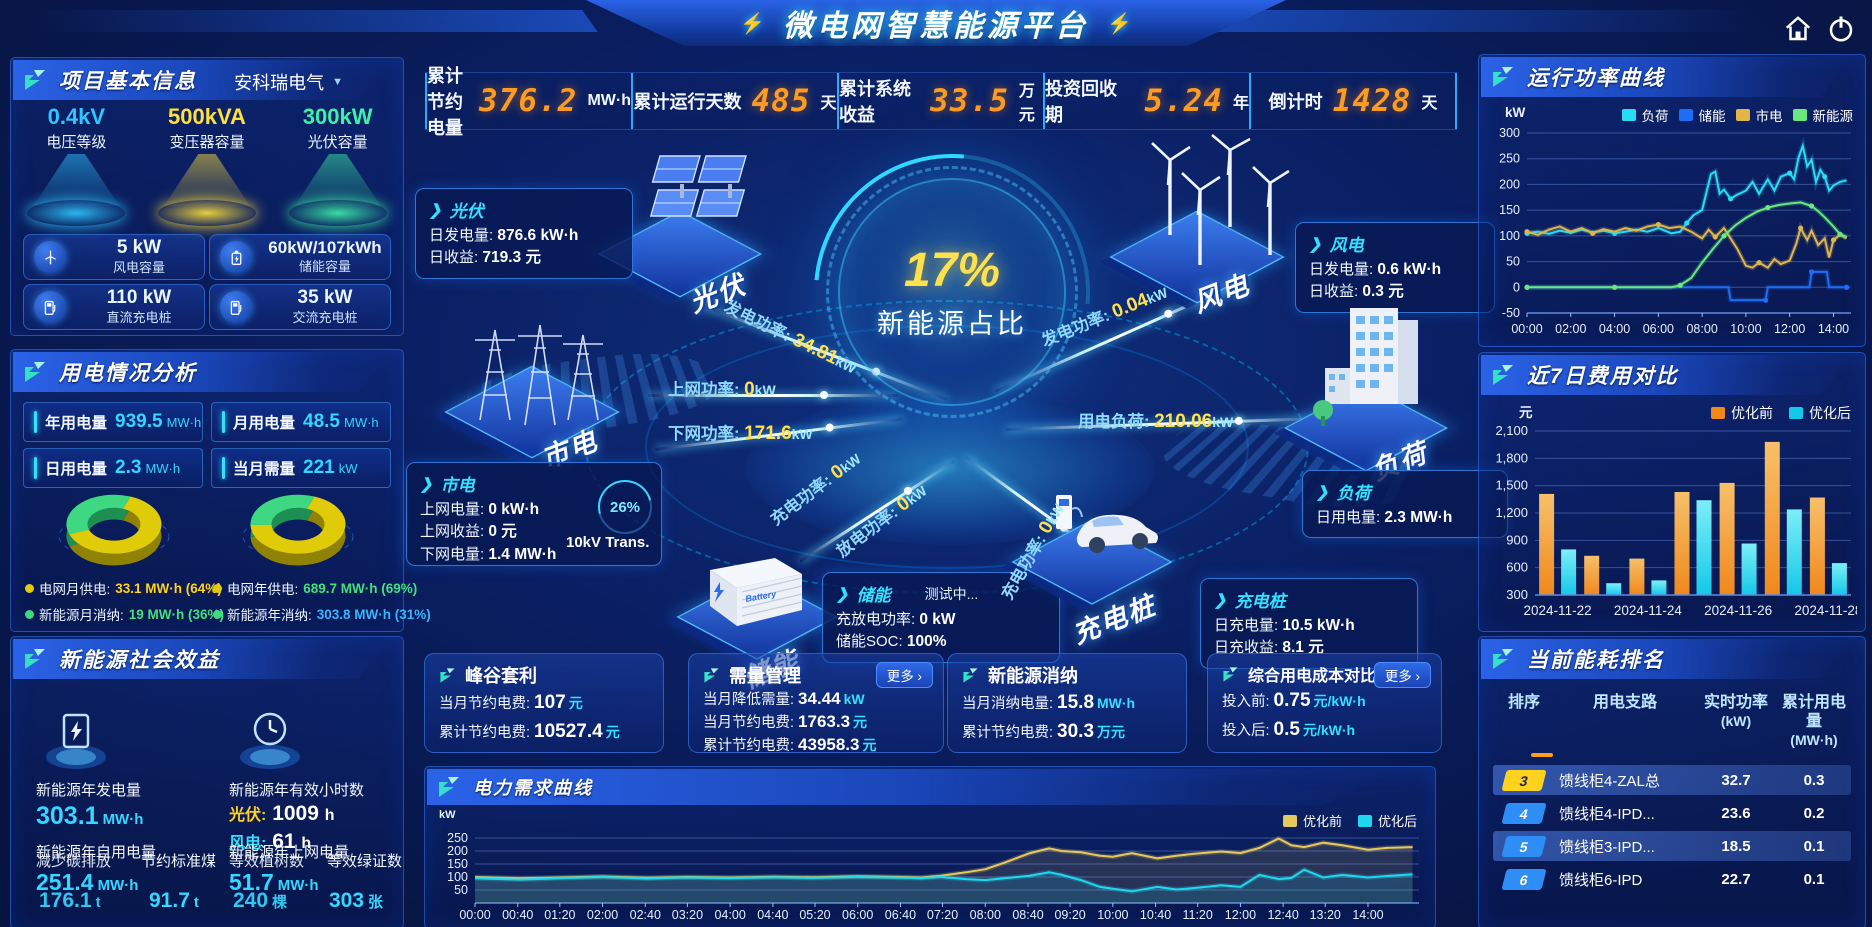  What do you see at coordinates (538, 235) in the screenshot?
I see `row-value: 876.6 kW·h` at bounding box center [538, 235].